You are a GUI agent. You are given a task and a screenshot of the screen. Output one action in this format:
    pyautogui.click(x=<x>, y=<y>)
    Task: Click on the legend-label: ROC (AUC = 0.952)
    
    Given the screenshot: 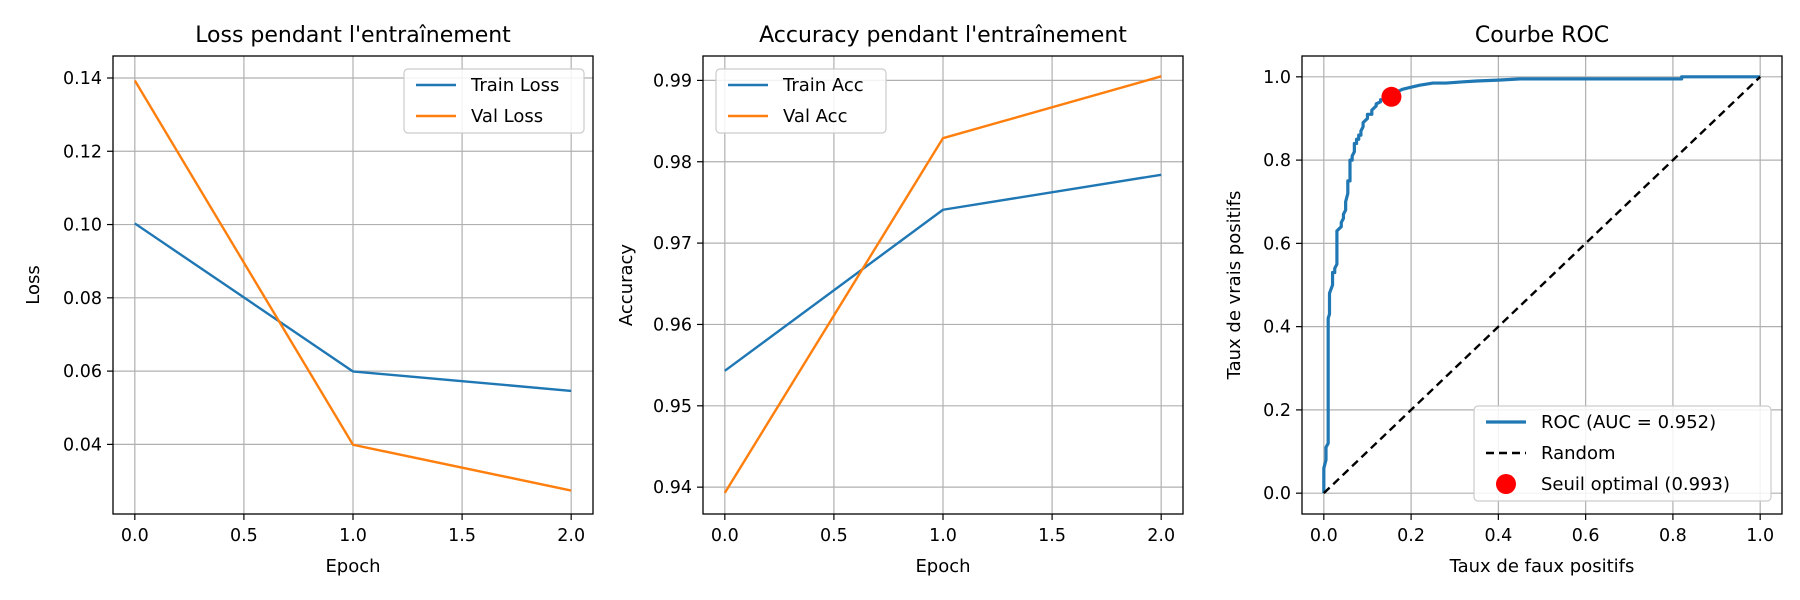 What is the action you would take?
    pyautogui.click(x=1628, y=422)
    